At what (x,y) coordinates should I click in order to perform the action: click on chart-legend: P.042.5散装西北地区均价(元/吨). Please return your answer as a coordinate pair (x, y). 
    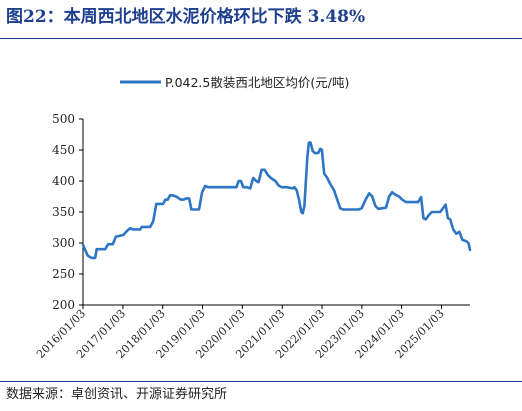
    Looking at the image, I should click on (234, 82).